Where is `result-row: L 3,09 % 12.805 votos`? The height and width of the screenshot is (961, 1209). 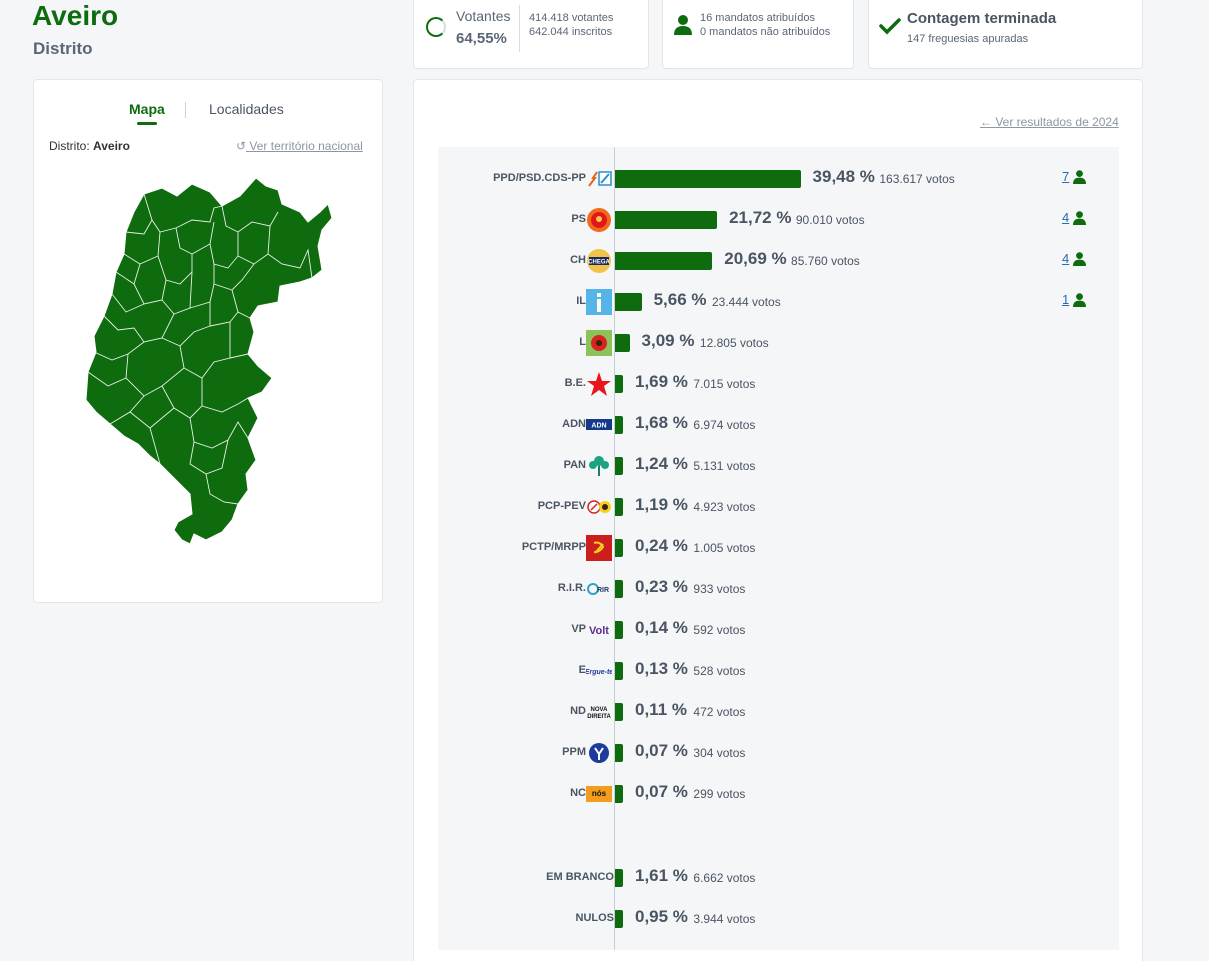
result-row: L 3,09 % 12.805 votos is located at coordinates (778, 343).